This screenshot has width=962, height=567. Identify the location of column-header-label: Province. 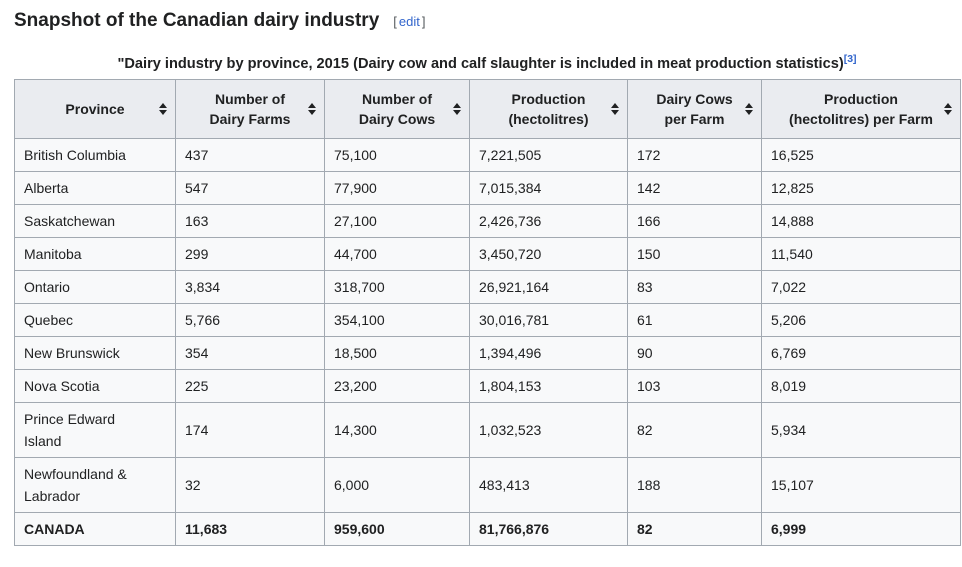
(95, 109).